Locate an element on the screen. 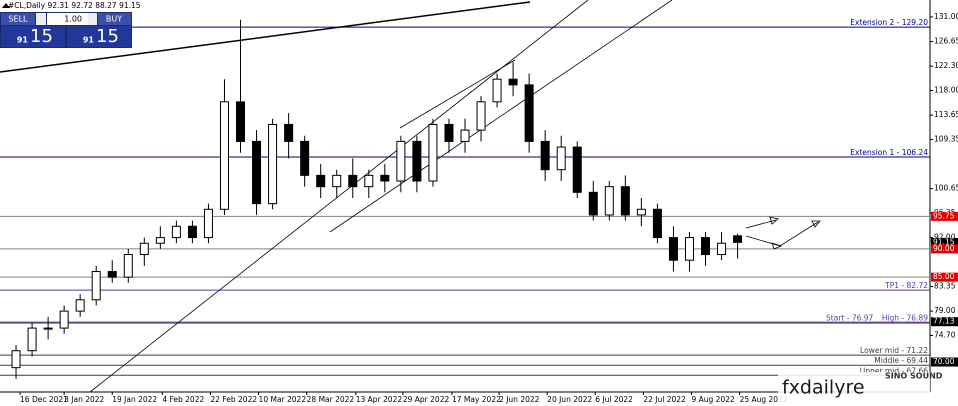  x-tick-label: 29 Apr 2022 is located at coordinates (426, 399).